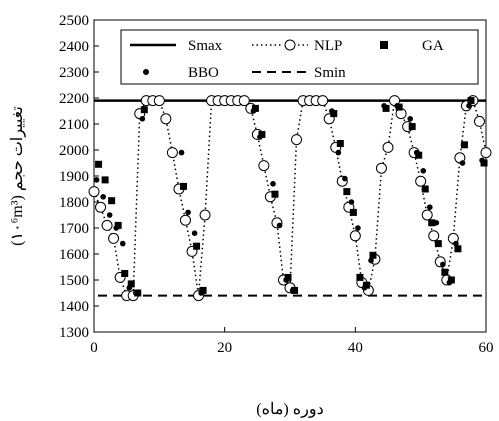 The height and width of the screenshot is (421, 499). I want to click on y-axis-label-text: تغییرات حجم (۱۰⁶m³), so click(17, 176).